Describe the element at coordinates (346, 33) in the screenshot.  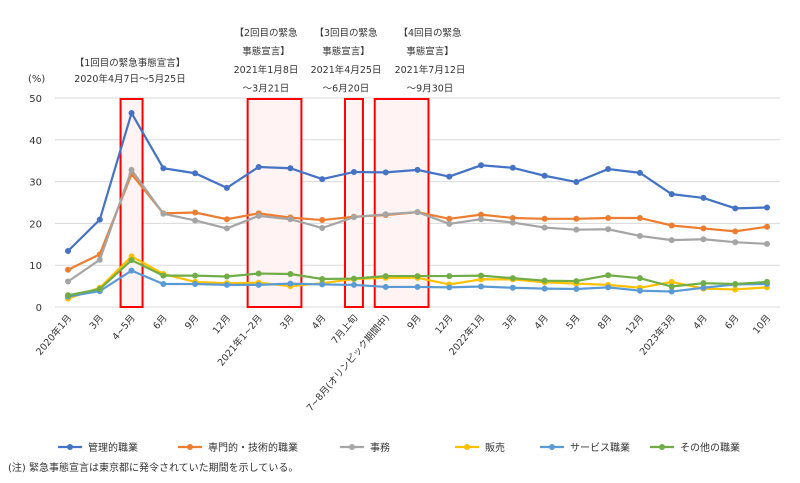
I see `emergency-period-annotation: 【3回目の緊急` at that location.